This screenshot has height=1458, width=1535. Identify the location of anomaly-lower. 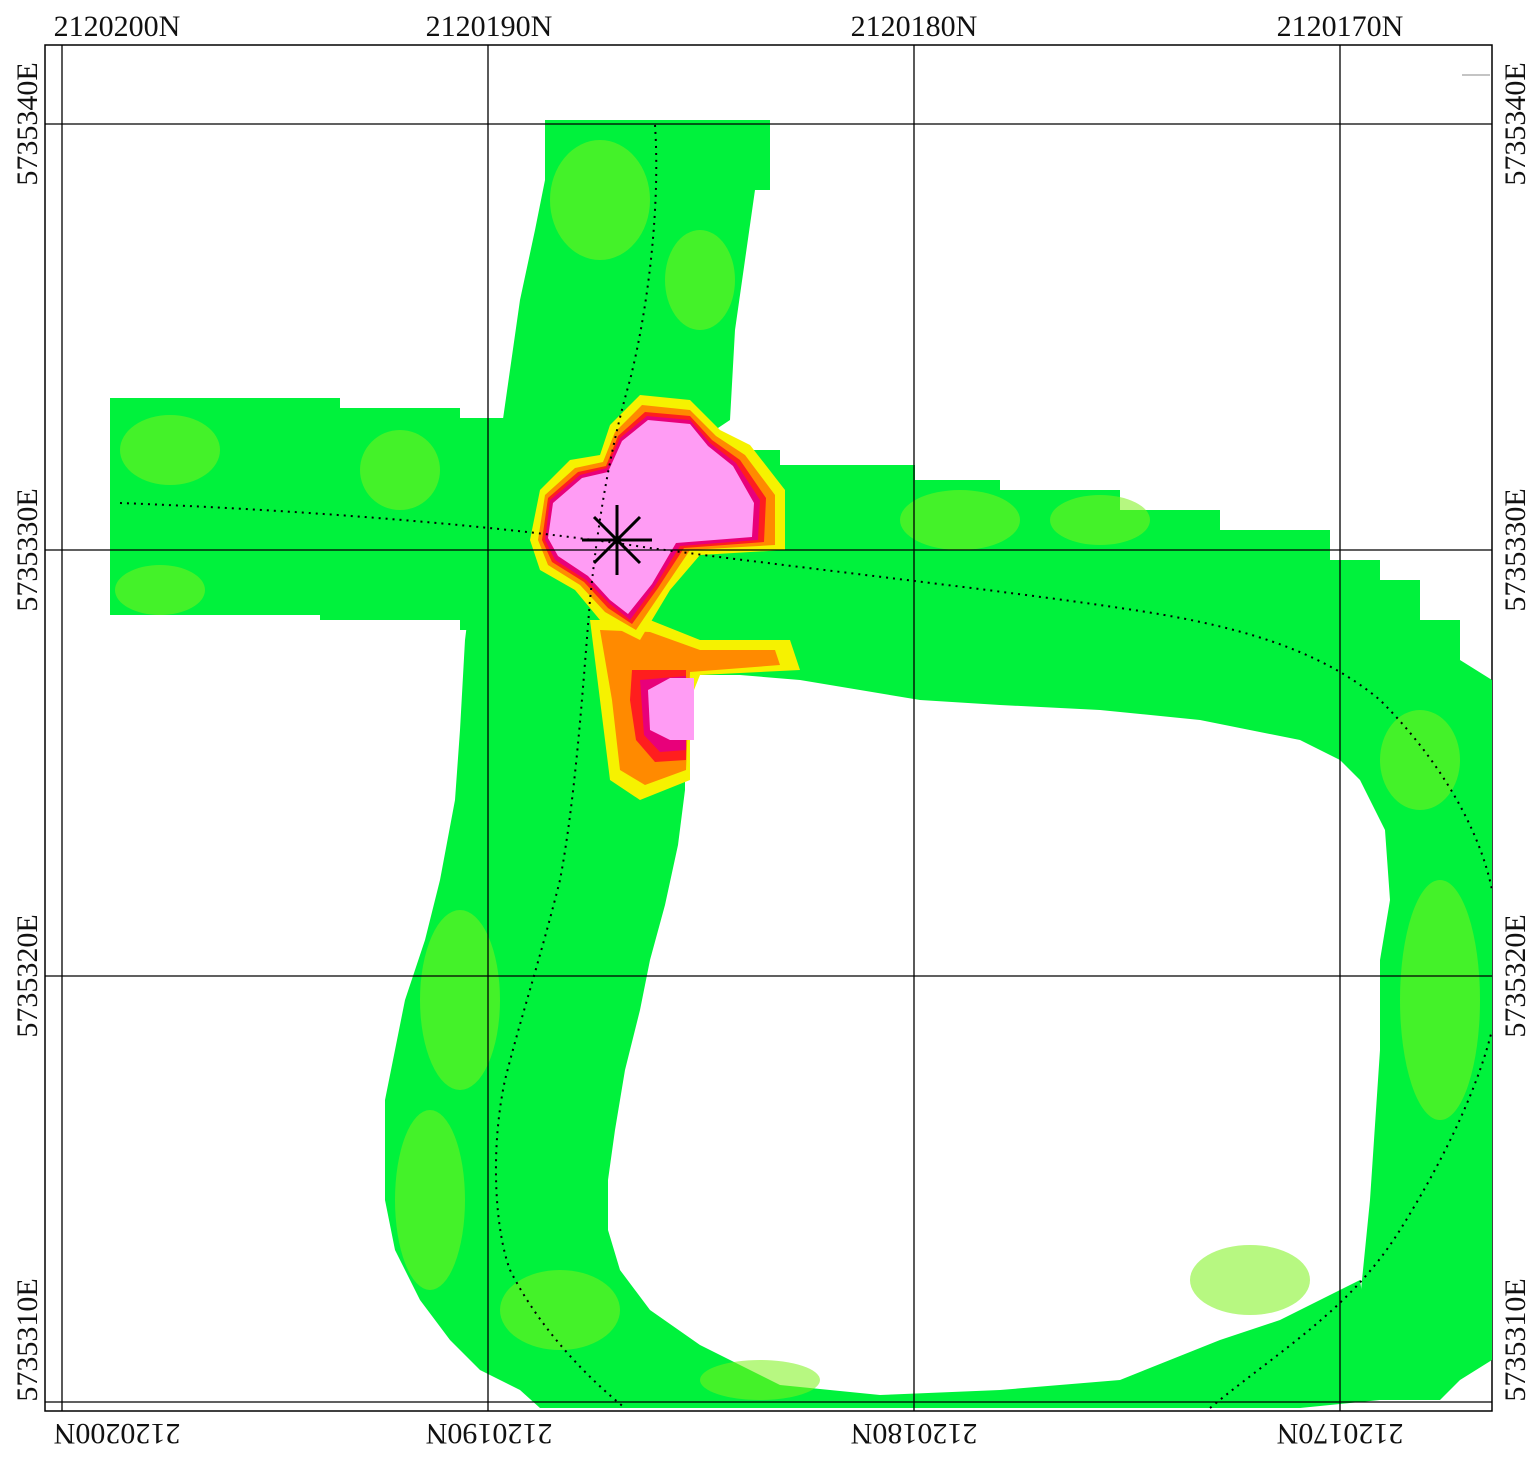
(695, 710).